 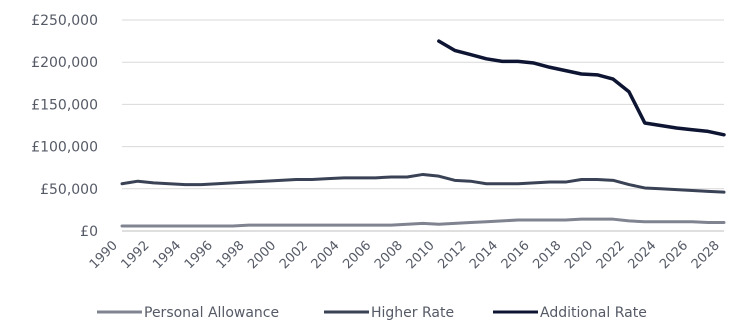 What do you see at coordinates (389, 255) in the screenshot?
I see `x-tick-label: 2008` at bounding box center [389, 255].